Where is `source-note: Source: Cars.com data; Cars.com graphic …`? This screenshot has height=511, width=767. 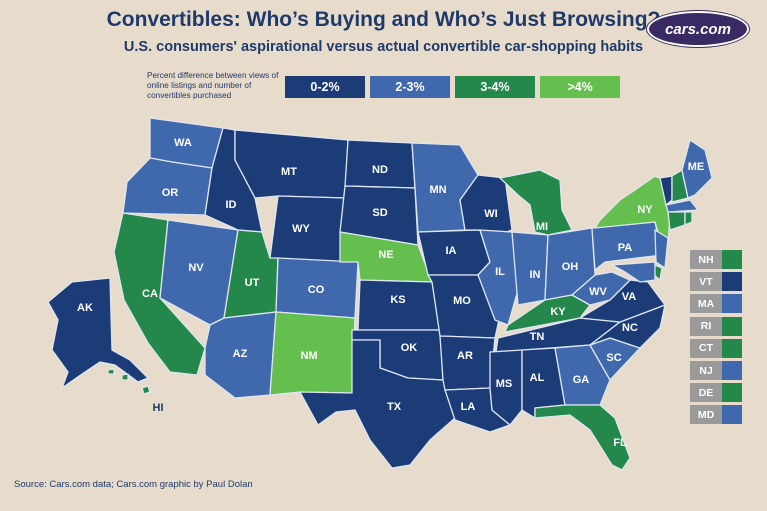
source-note: Source: Cars.com data; Cars.com graphic … is located at coordinates (133, 484).